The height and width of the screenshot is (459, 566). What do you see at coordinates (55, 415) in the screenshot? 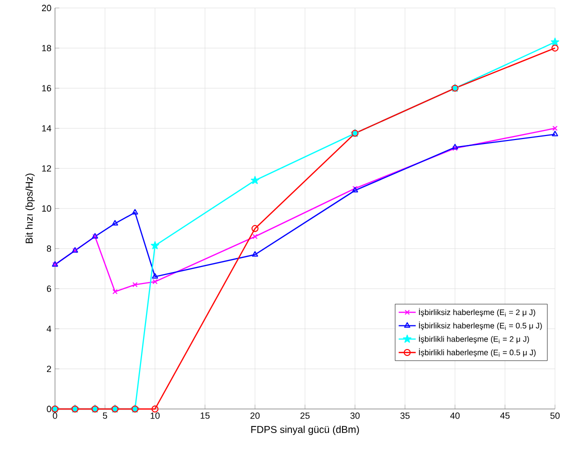
I see `x-tick-label: 0` at bounding box center [55, 415].